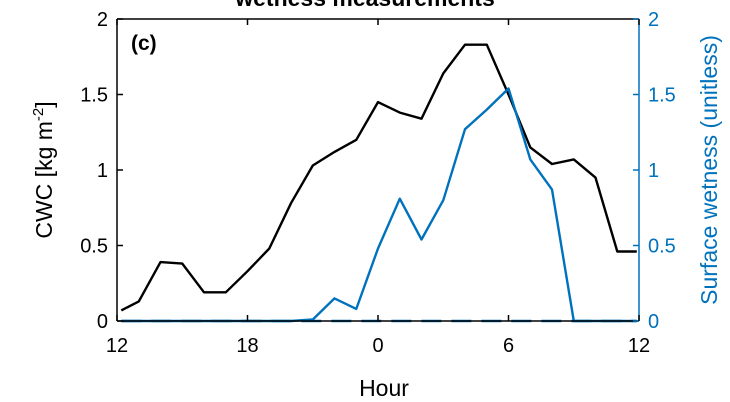  Describe the element at coordinates (662, 247) in the screenshot. I see `right-y-tick-label: 0.5` at that location.